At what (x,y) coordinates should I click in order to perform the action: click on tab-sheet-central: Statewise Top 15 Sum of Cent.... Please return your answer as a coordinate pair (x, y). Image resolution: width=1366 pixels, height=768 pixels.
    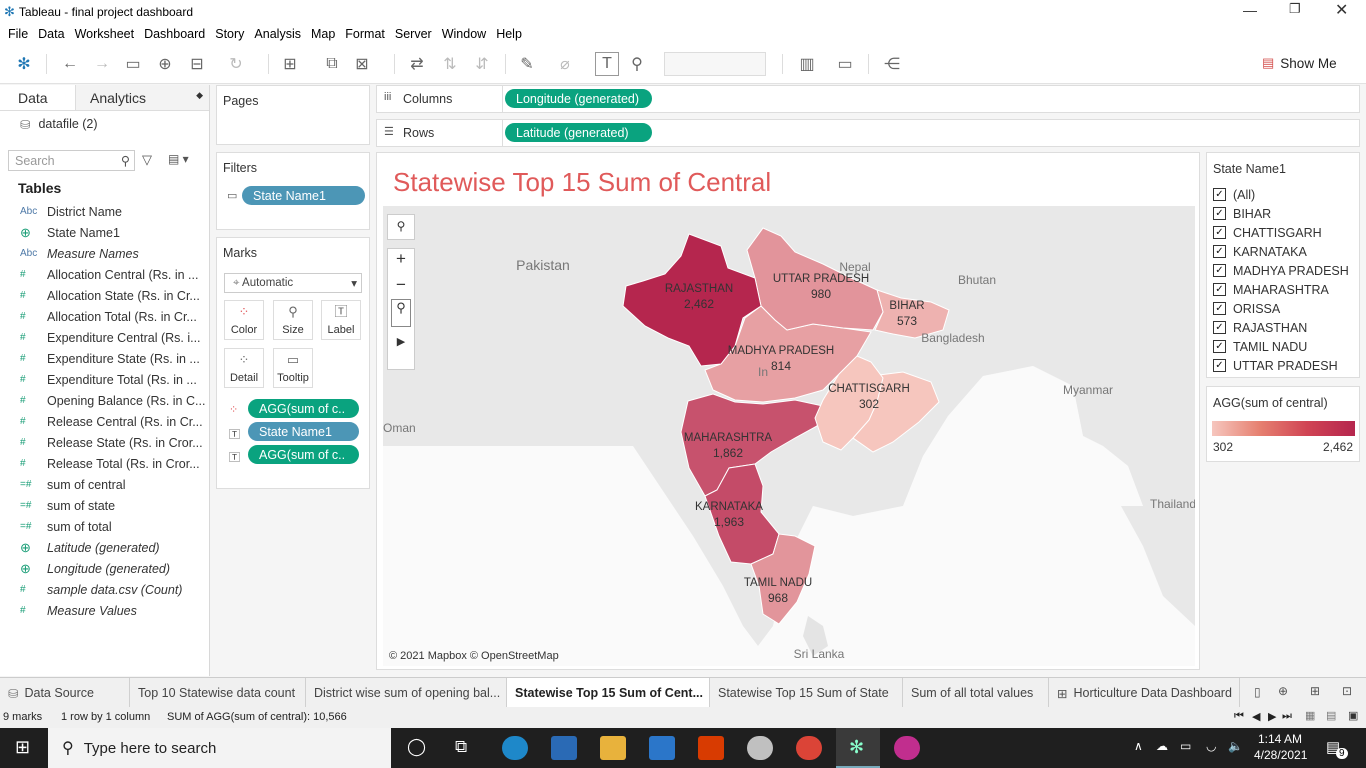
    Looking at the image, I should click on (608, 693).